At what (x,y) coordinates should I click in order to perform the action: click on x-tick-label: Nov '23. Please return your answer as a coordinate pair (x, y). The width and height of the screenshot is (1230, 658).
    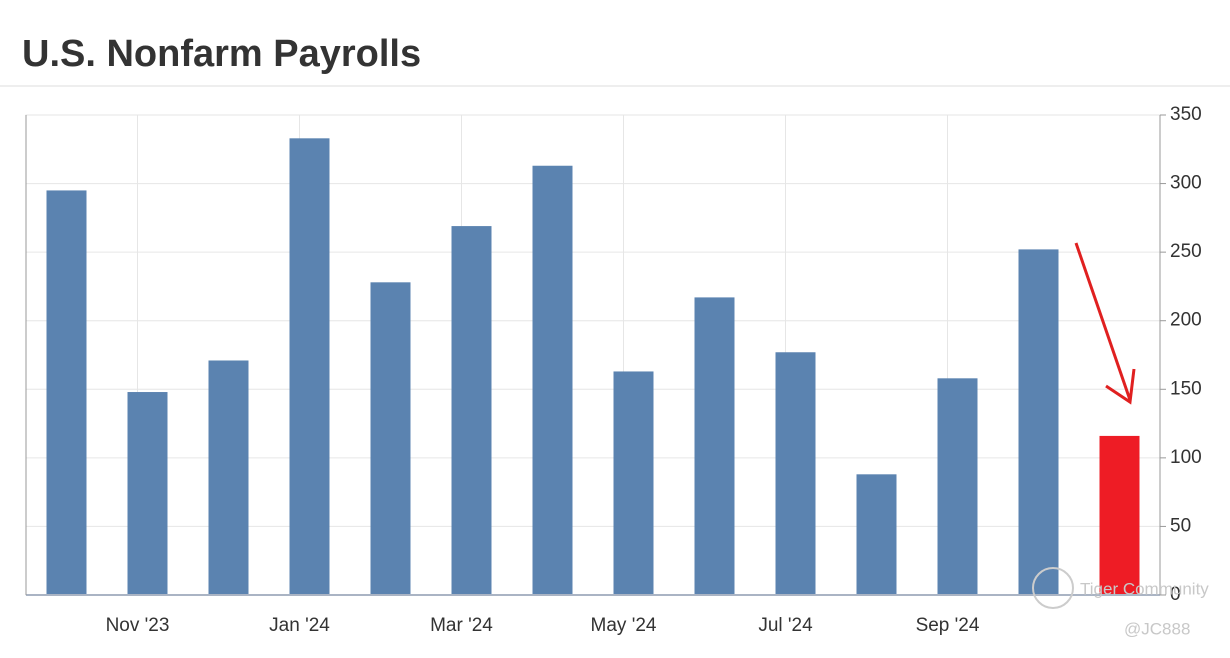
    Looking at the image, I should click on (138, 625).